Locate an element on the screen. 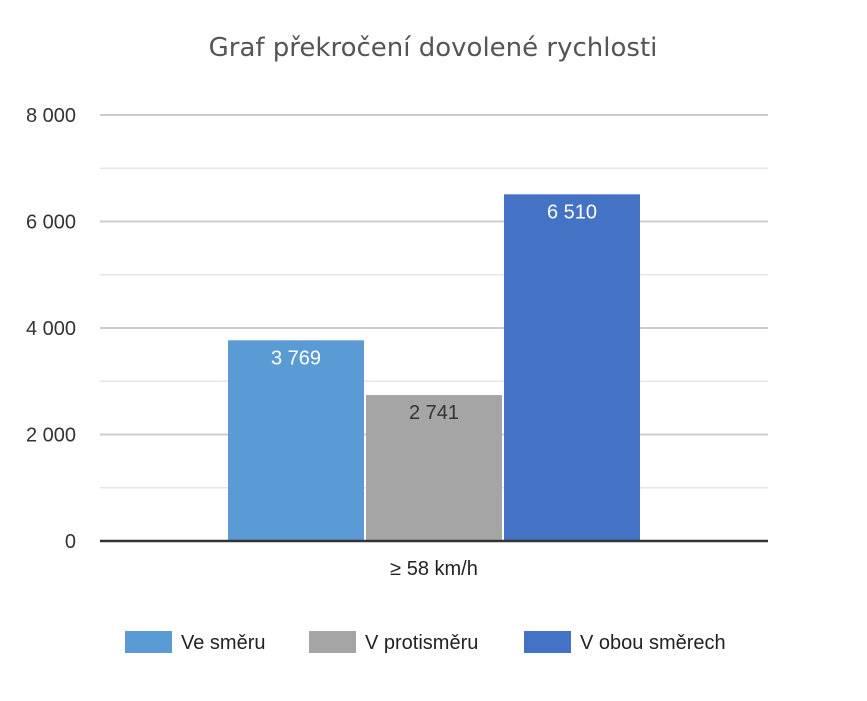  y-tick-label: 2 000 is located at coordinates (51, 436).